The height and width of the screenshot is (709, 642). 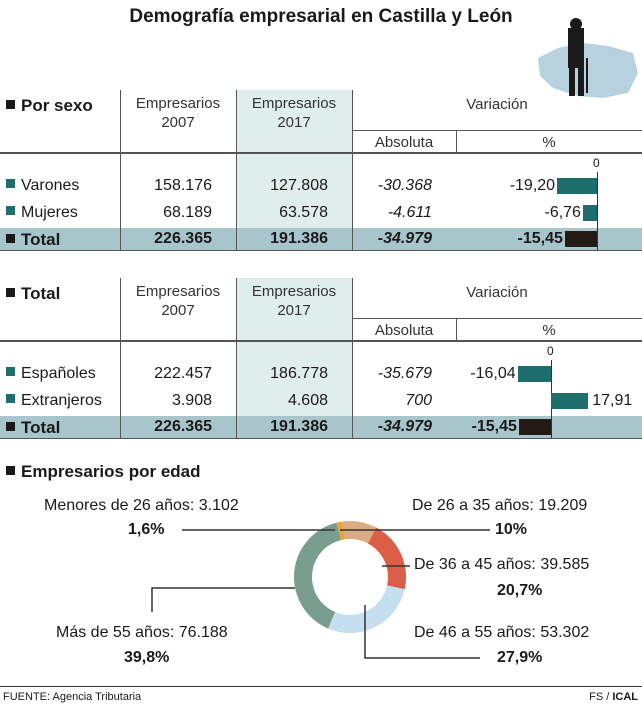 What do you see at coordinates (613, 697) in the screenshot?
I see `credit-text: FS / ICAL` at bounding box center [613, 697].